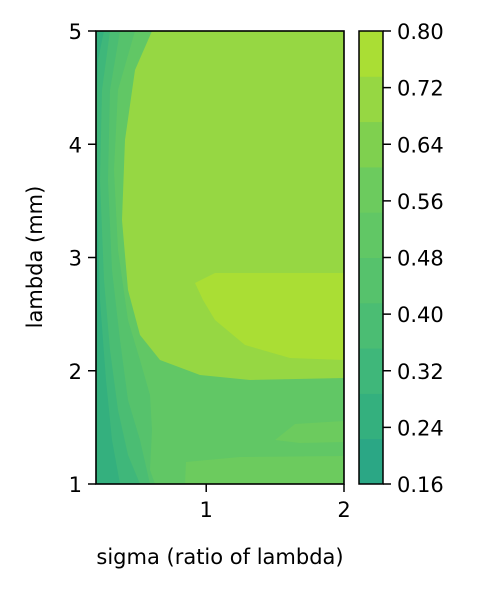  Describe the element at coordinates (420, 202) in the screenshot. I see `colorbar-tick-label: 0.56` at that location.